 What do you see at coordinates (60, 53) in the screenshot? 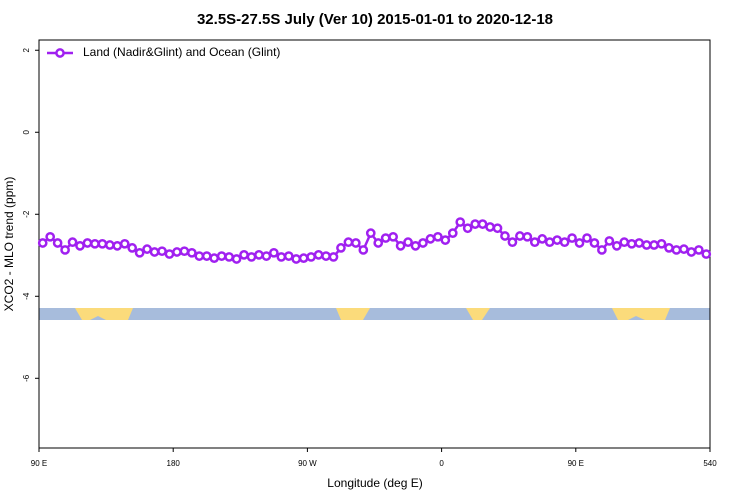
I see `legend-marker` at bounding box center [60, 53].